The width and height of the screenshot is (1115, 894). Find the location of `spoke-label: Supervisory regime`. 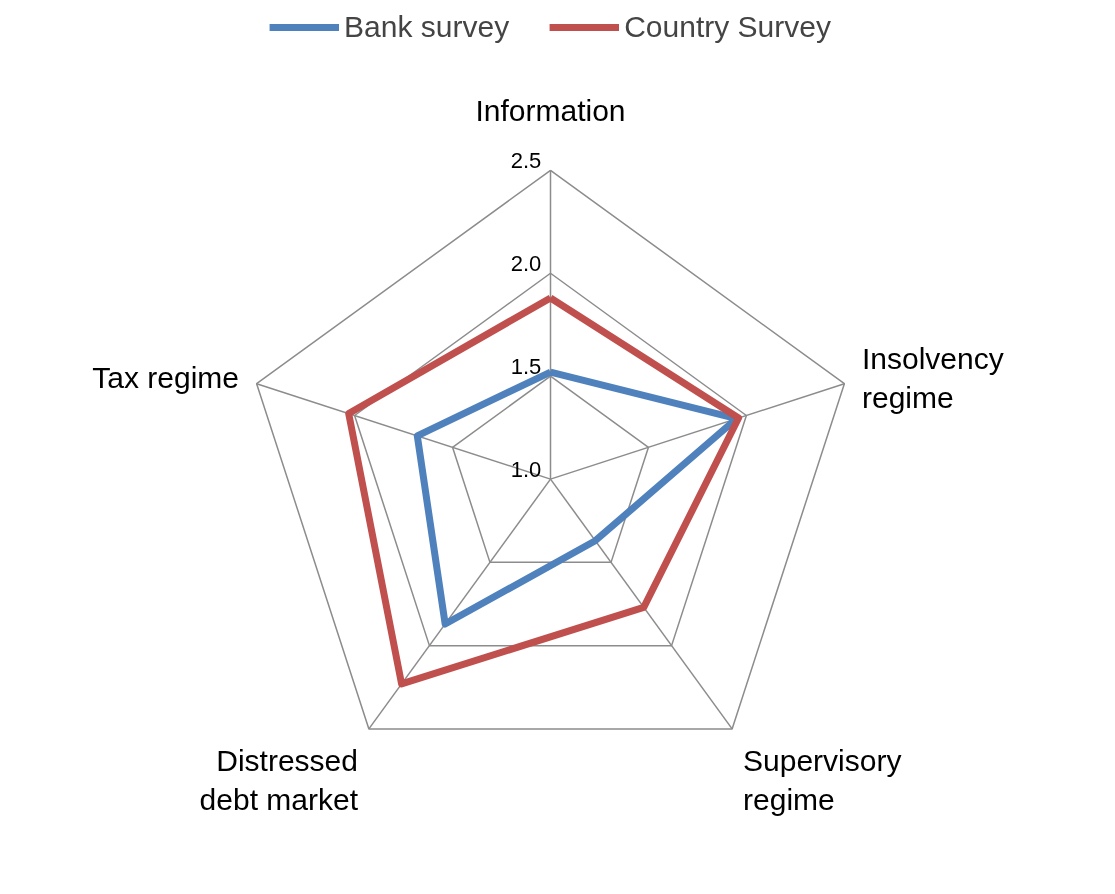

spoke-label: Supervisory regime is located at coordinates (822, 780).